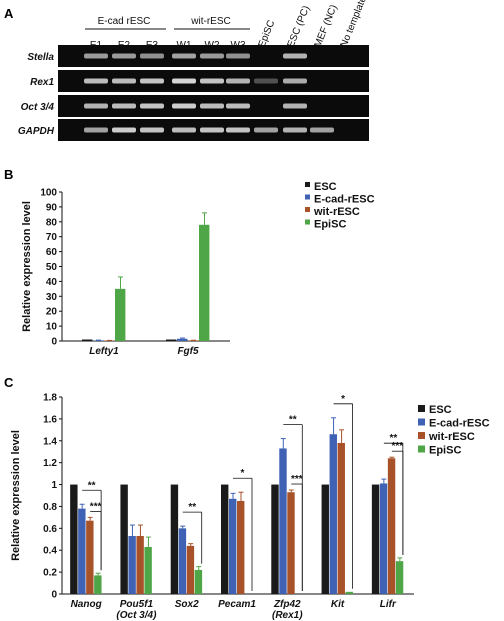 Image resolution: width=504 pixels, height=621 pixels. I want to click on category-label: Pecam1, so click(237, 604).